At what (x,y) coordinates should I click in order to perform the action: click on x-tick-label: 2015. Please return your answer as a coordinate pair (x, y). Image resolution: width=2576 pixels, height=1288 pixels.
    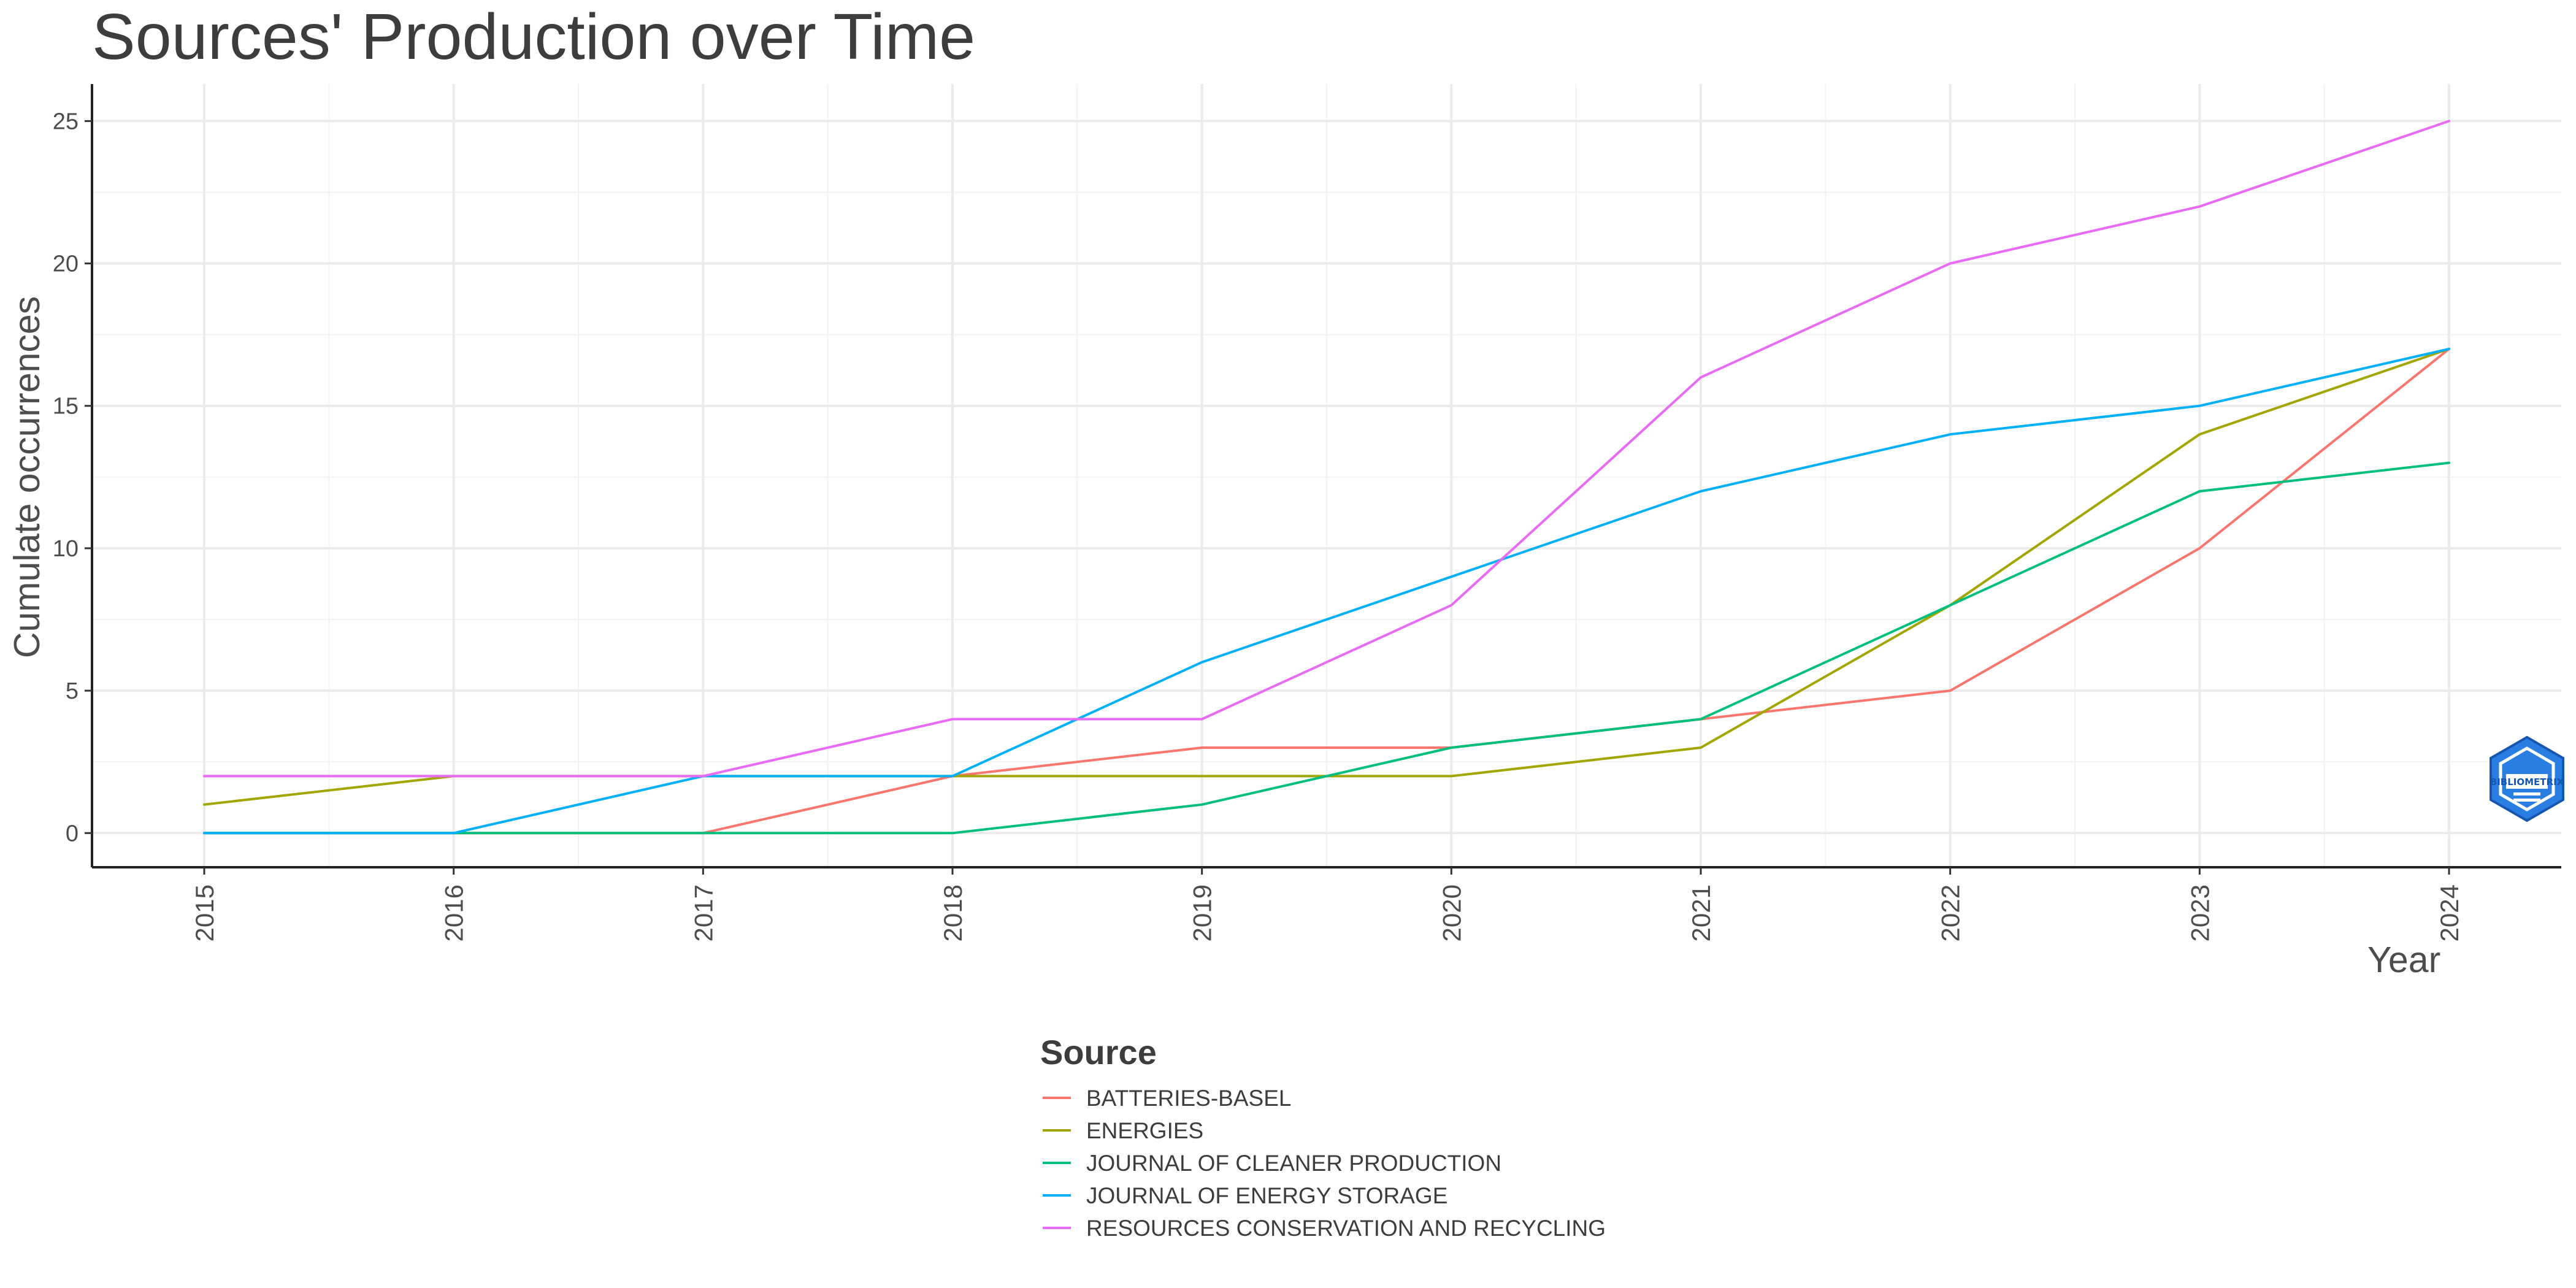
    Looking at the image, I should click on (204, 912).